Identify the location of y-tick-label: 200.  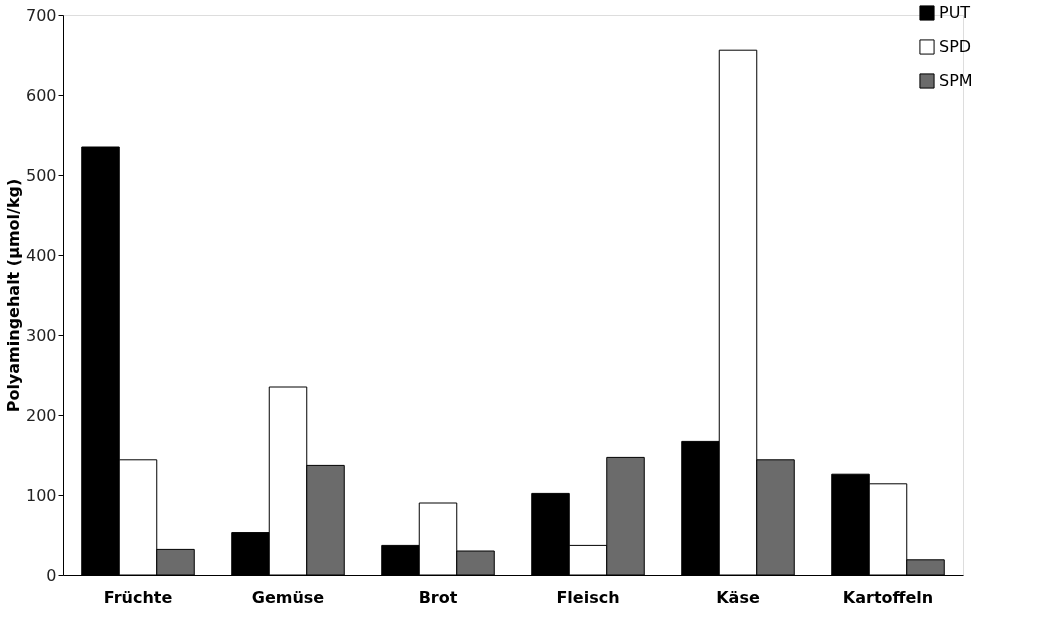
(41, 415).